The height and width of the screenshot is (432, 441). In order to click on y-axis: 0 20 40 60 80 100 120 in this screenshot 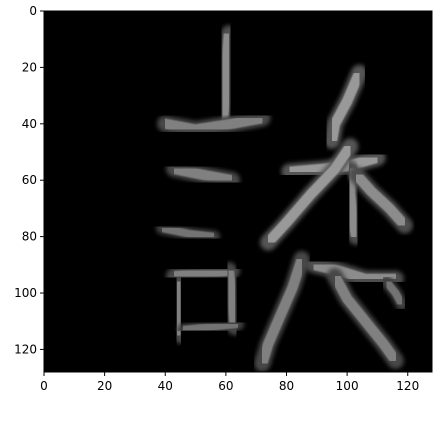, I will do `click(29, 180)`.